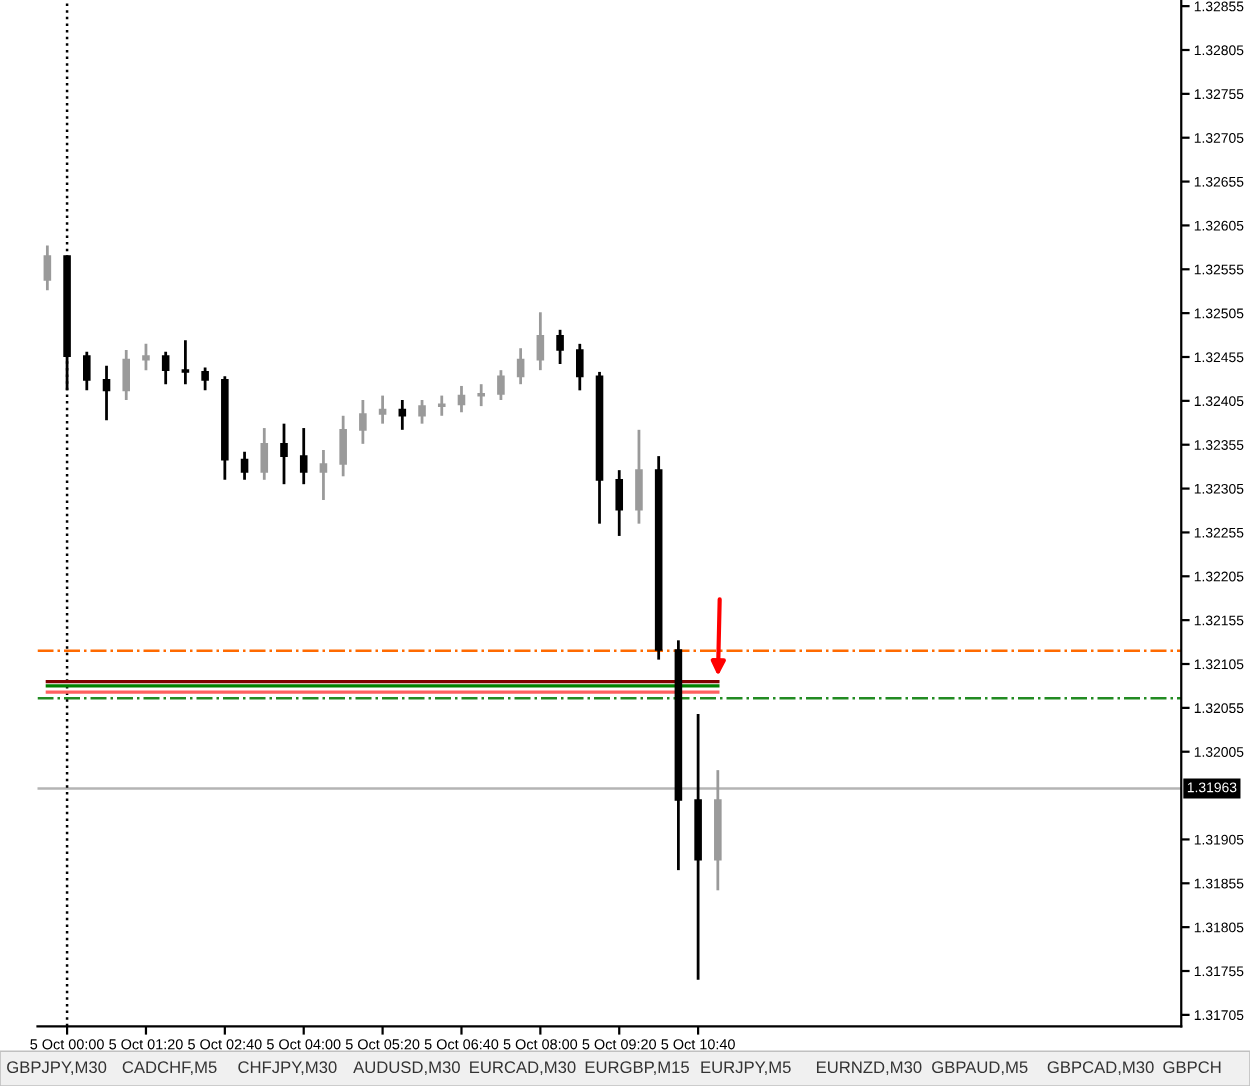 The height and width of the screenshot is (1086, 1250). Describe the element at coordinates (980, 1068) in the screenshot. I see `text: GBPAUD,M5` at that location.